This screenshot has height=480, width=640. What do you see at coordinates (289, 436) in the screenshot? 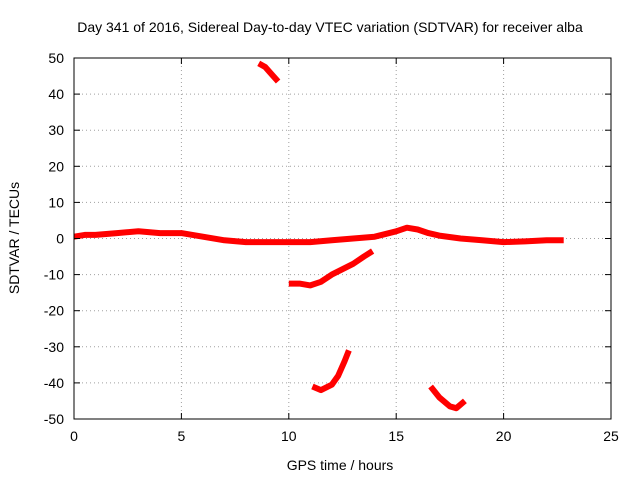
I see `x-tick-label: 10` at bounding box center [289, 436].